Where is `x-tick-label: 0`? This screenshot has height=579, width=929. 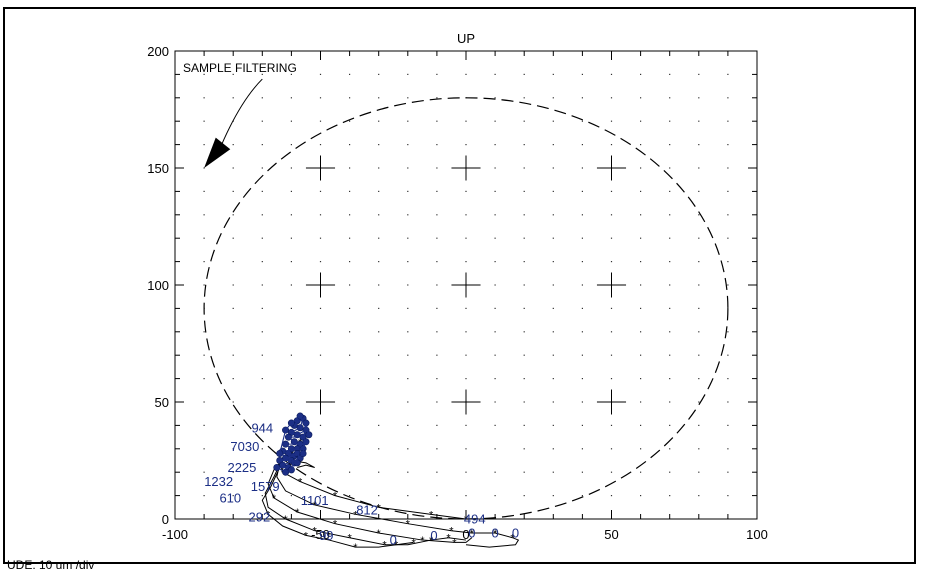
x-tick-label: 0 is located at coordinates (465, 534).